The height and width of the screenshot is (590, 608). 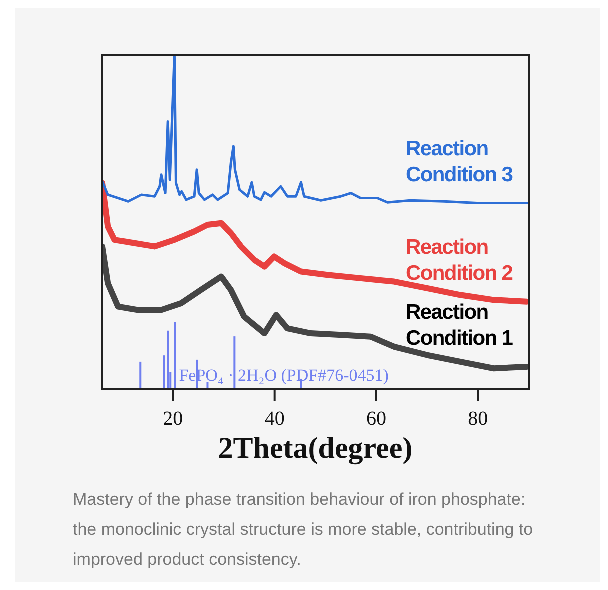 I want to click on x-axis-title: 2Theta(degree), so click(x=315, y=448).